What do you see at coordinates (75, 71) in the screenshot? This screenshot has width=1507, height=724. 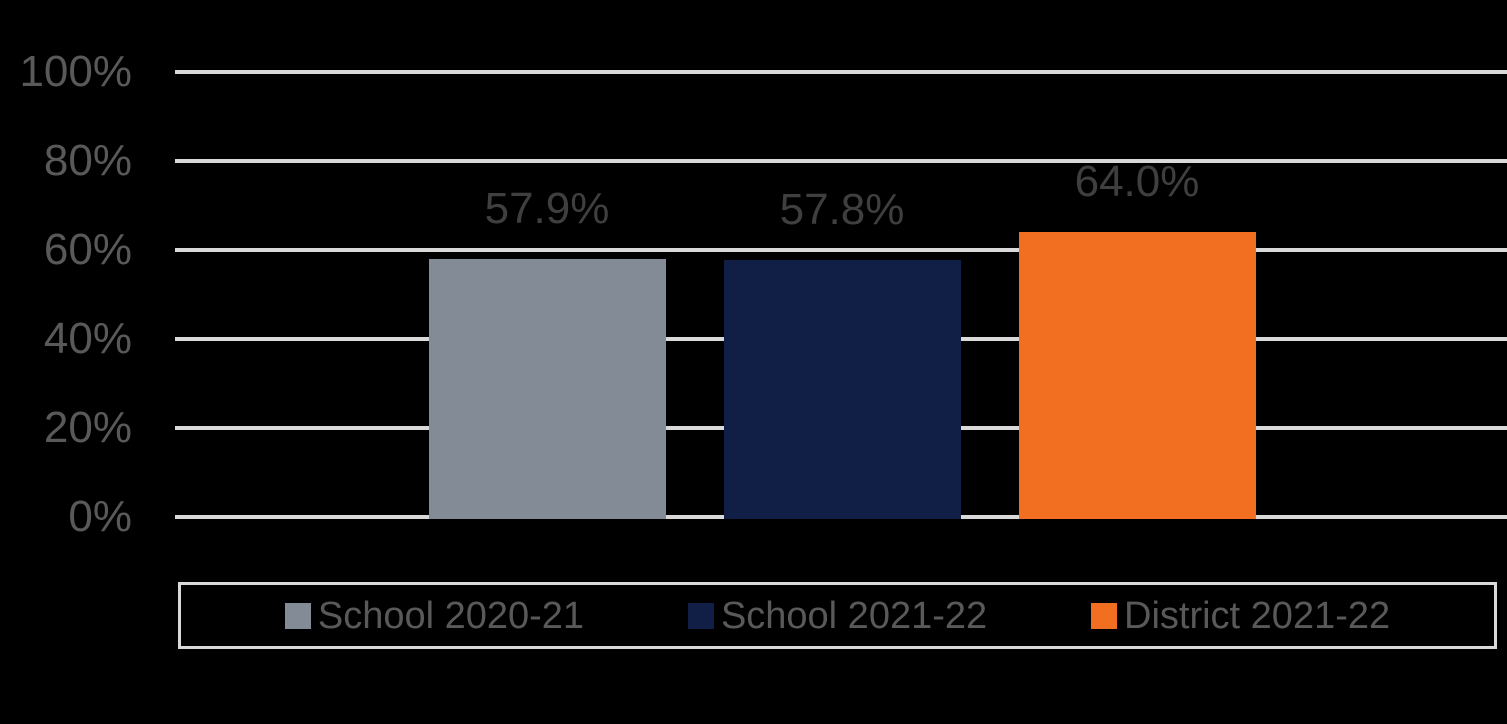 I see `y-axis-tick-label: 100%` at bounding box center [75, 71].